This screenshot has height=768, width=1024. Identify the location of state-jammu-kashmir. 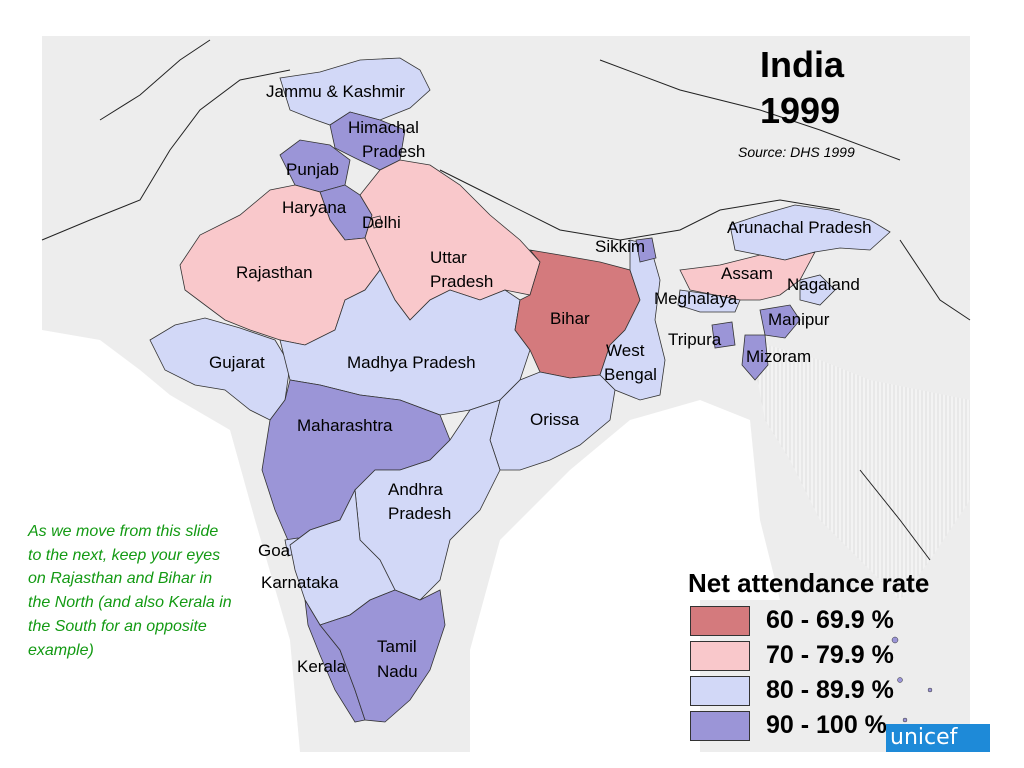
(355, 91).